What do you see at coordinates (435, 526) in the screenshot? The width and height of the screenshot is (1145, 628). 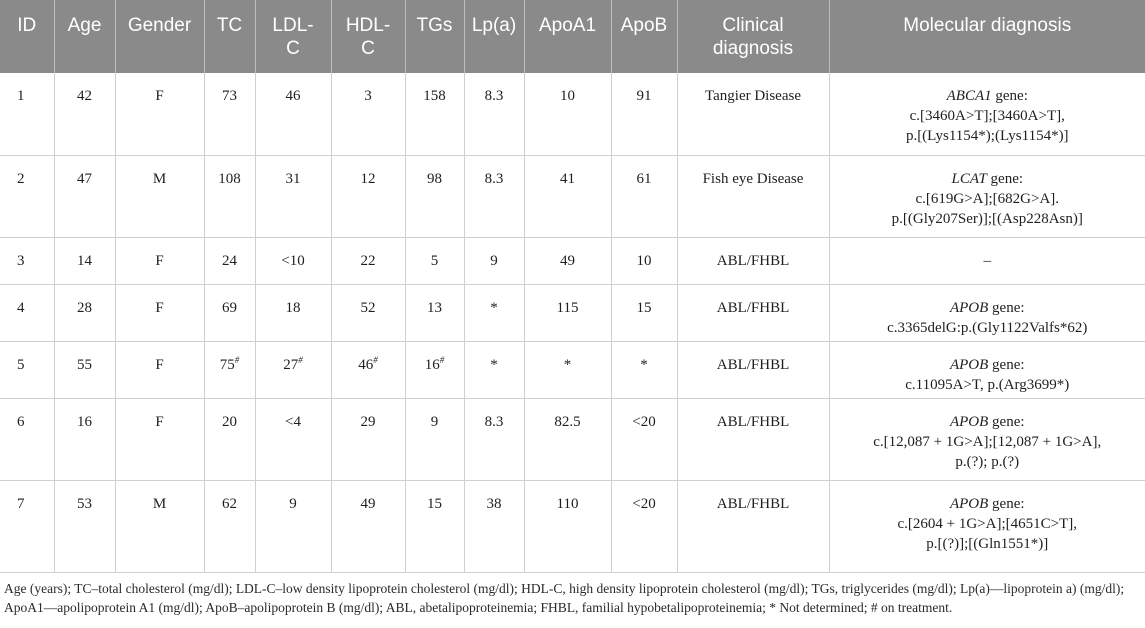 I see `tgs-cell: 15` at bounding box center [435, 526].